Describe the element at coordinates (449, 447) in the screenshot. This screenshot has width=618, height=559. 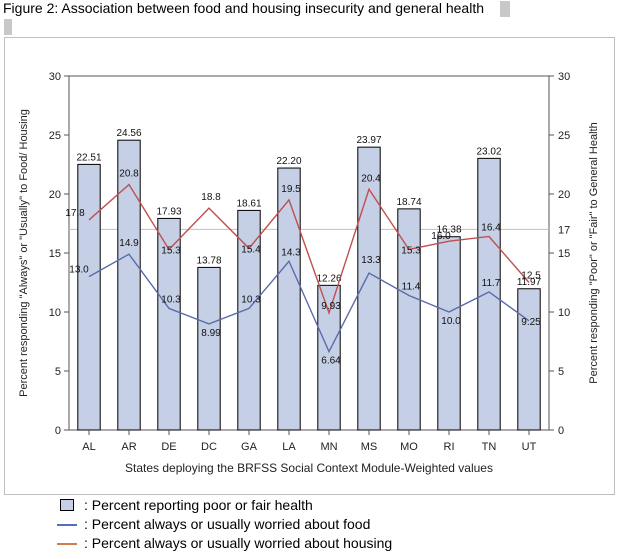
I see `x-tick-label: RI` at that location.